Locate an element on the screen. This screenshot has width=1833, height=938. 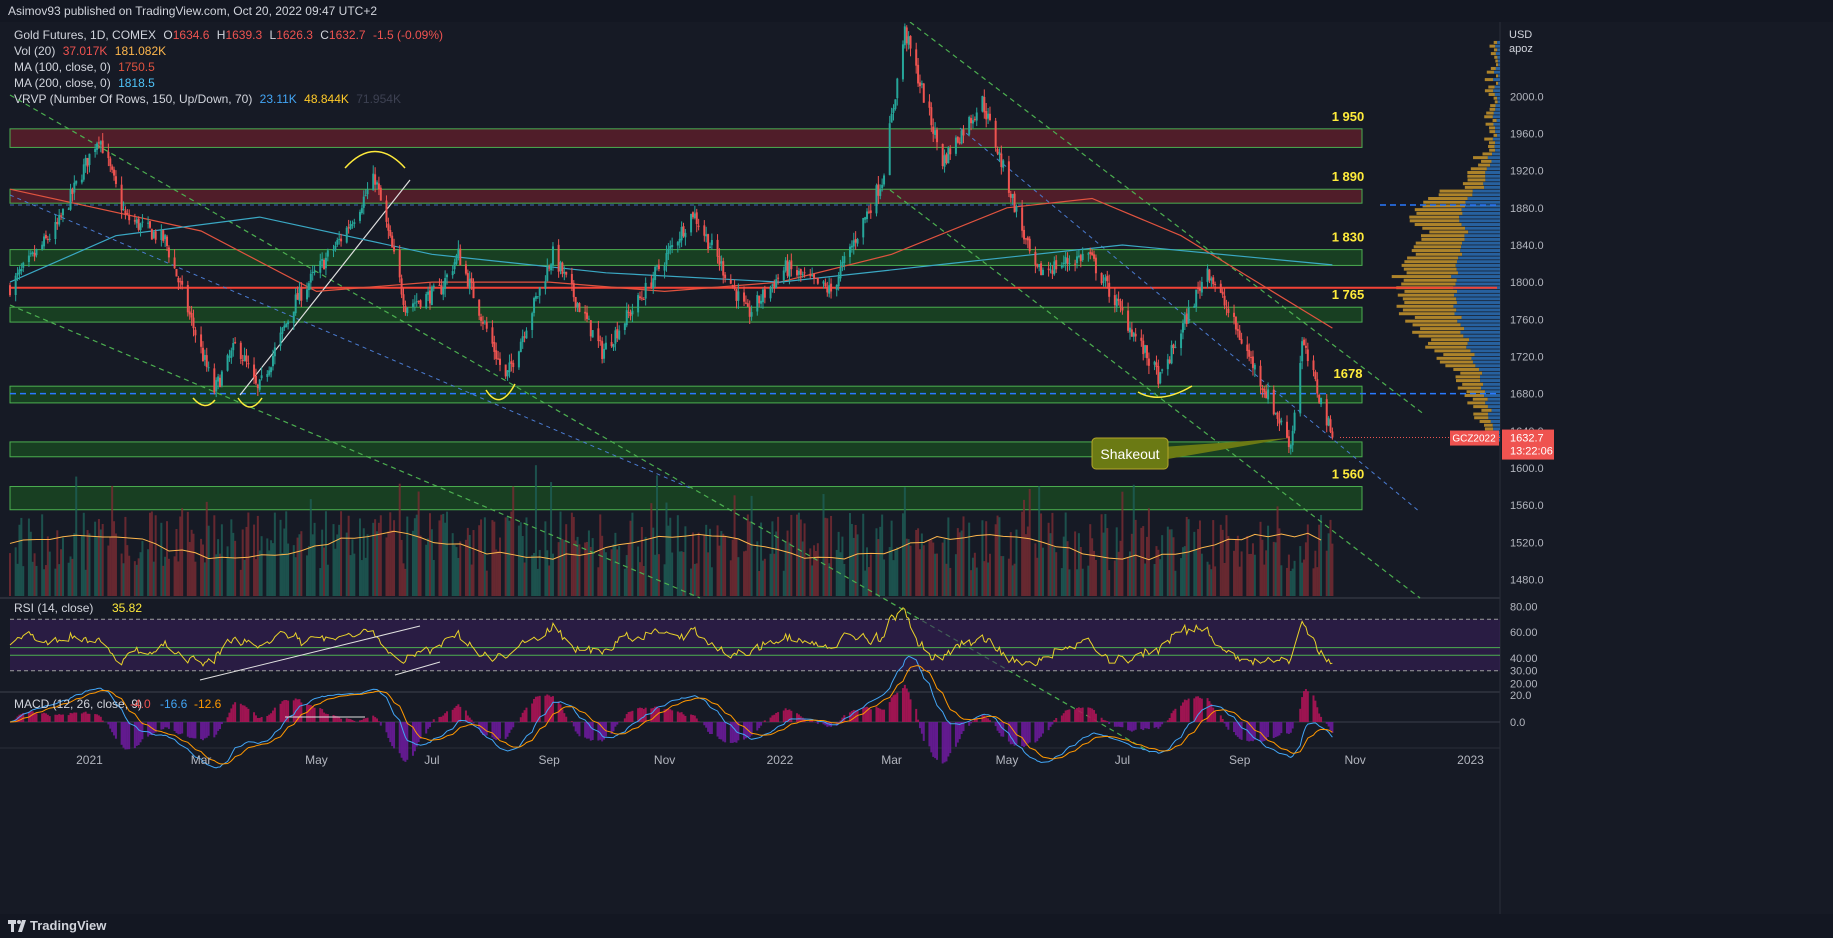
legend-volume-value: 37.017K is located at coordinates (85, 51).